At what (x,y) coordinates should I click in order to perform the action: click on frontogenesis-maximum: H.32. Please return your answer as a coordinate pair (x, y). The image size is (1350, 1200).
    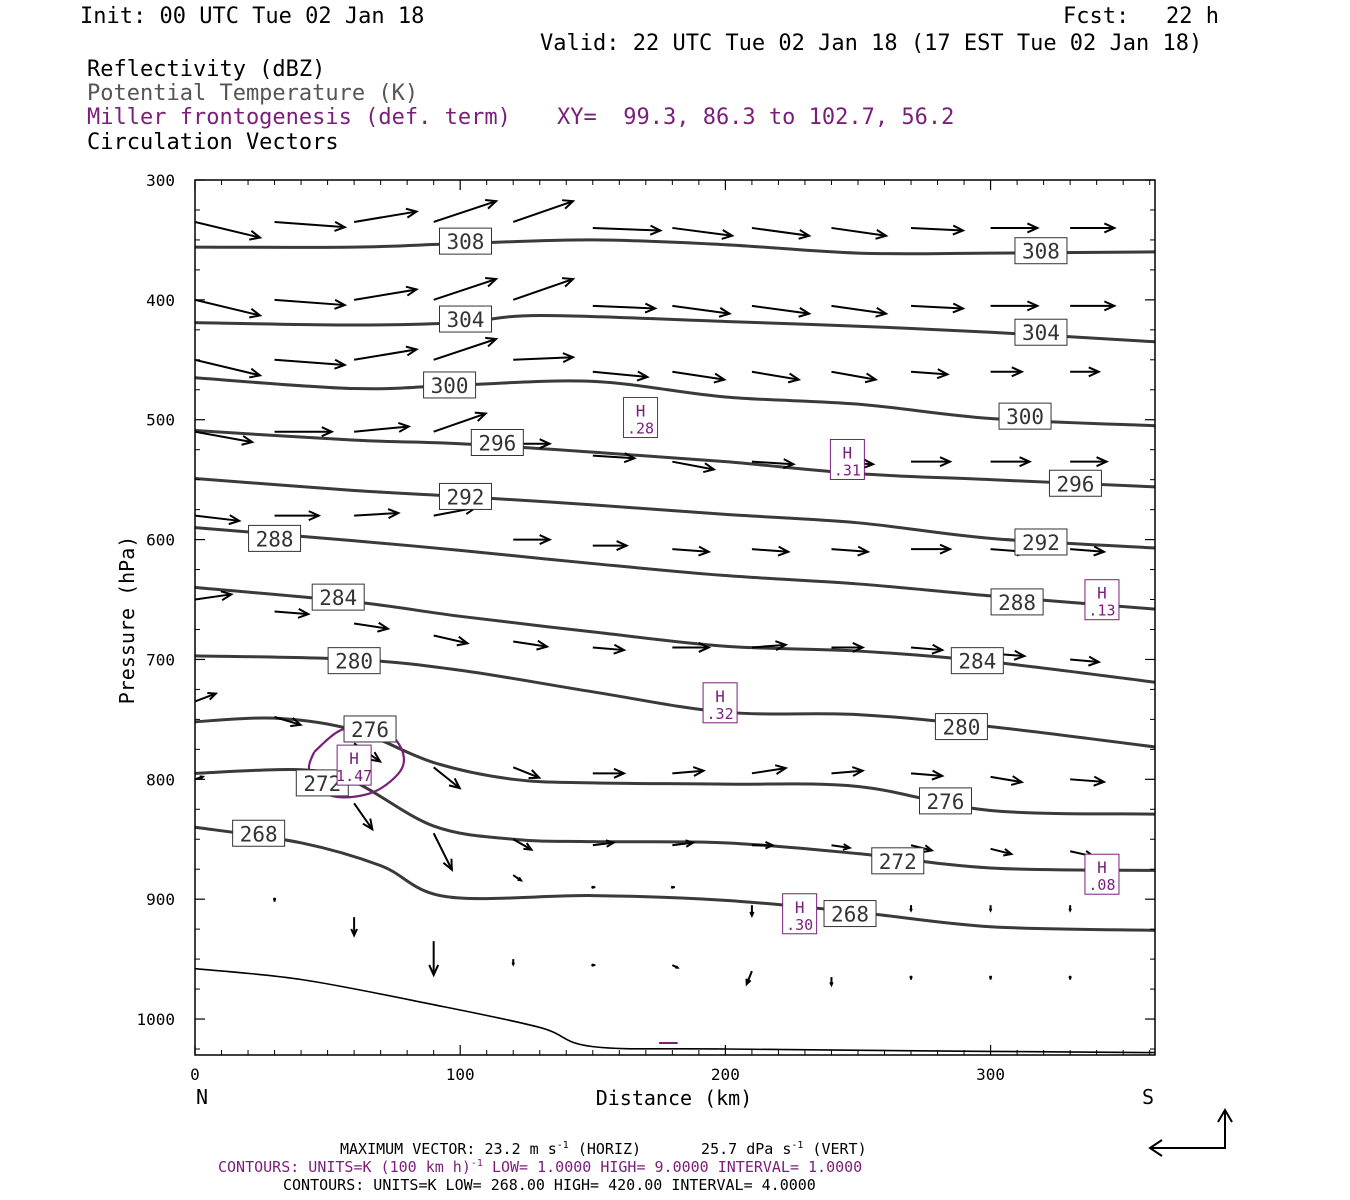
    Looking at the image, I should click on (720, 703).